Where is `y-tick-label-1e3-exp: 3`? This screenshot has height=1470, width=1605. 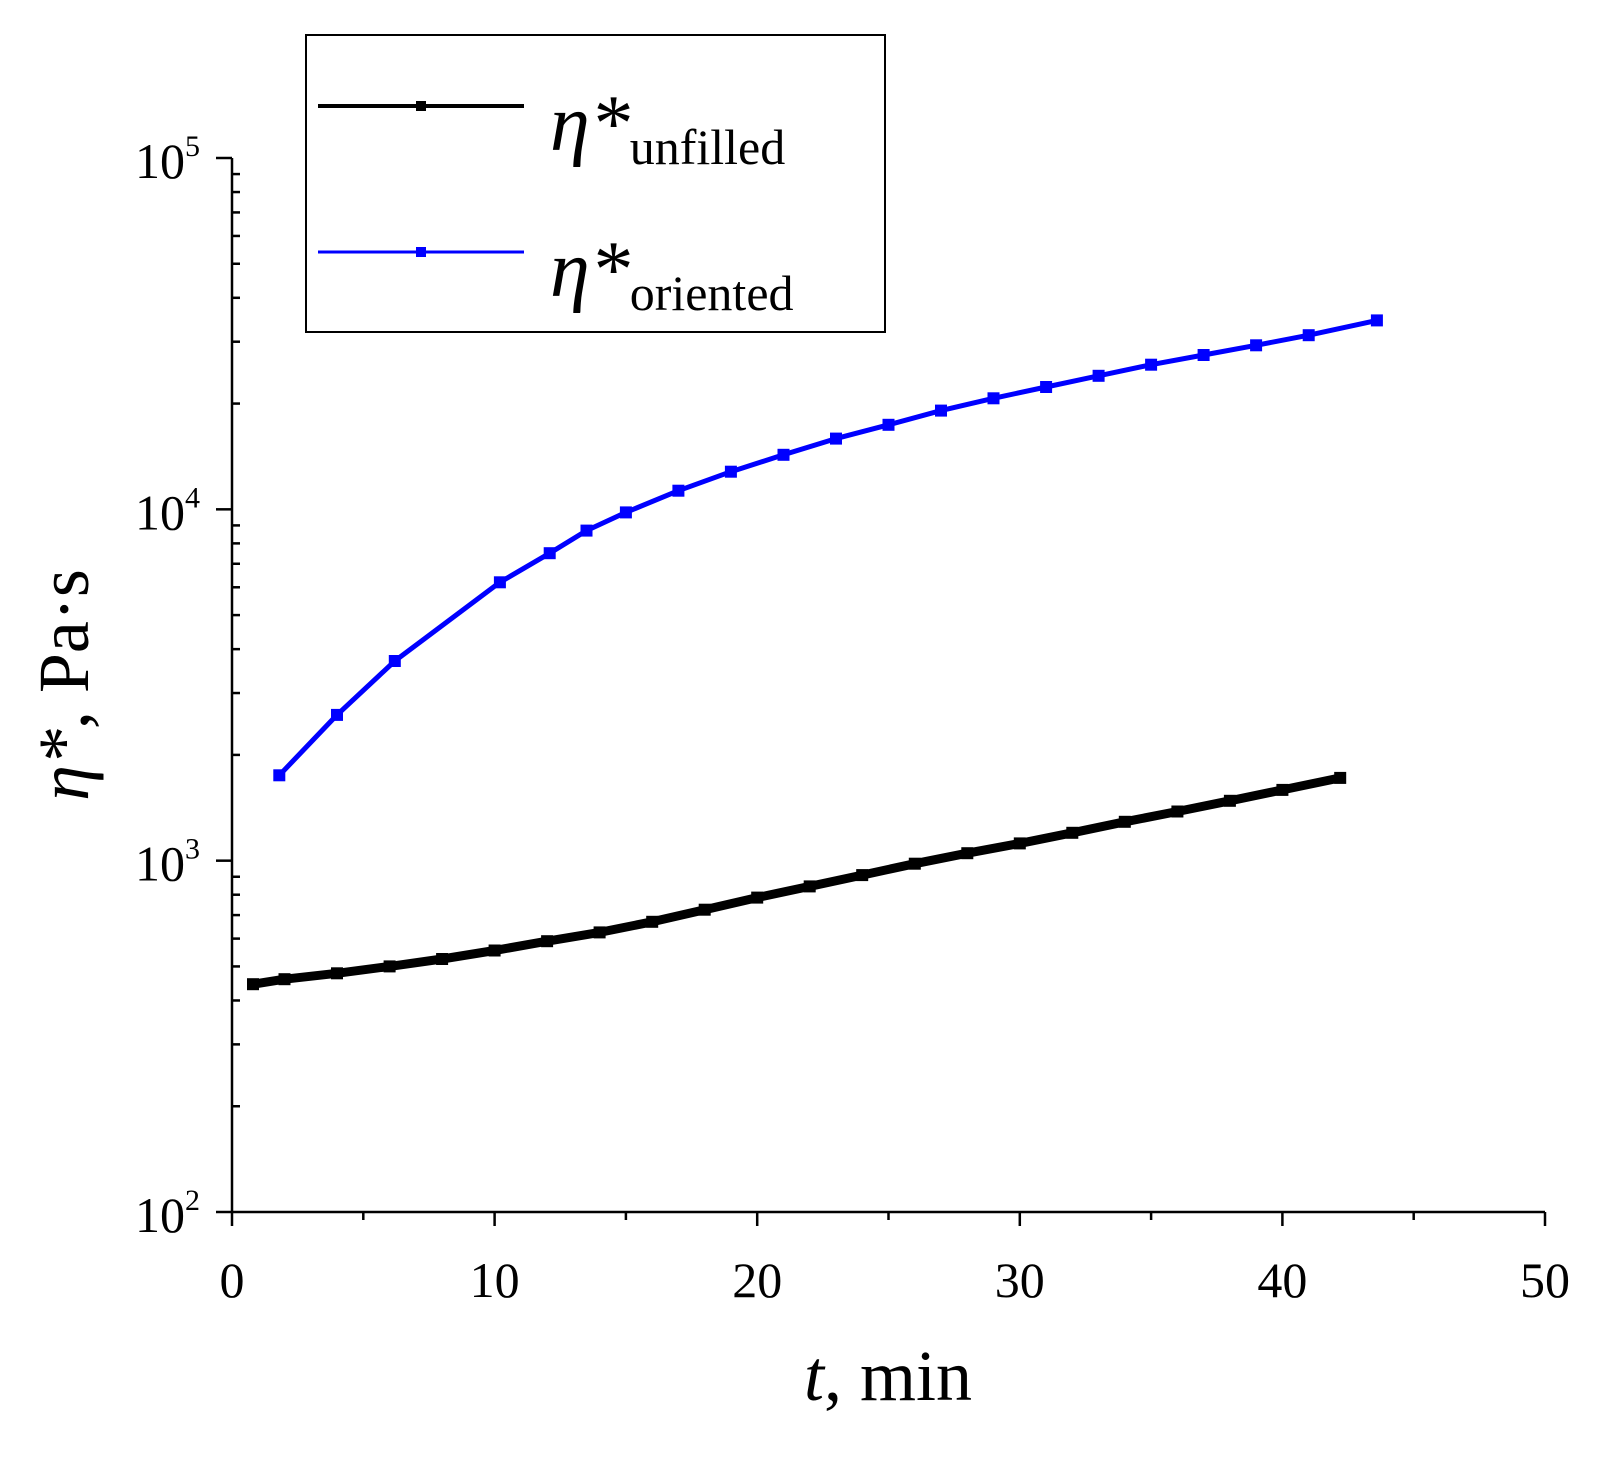 y-tick-label-1e3-exp: 3 is located at coordinates (192, 849).